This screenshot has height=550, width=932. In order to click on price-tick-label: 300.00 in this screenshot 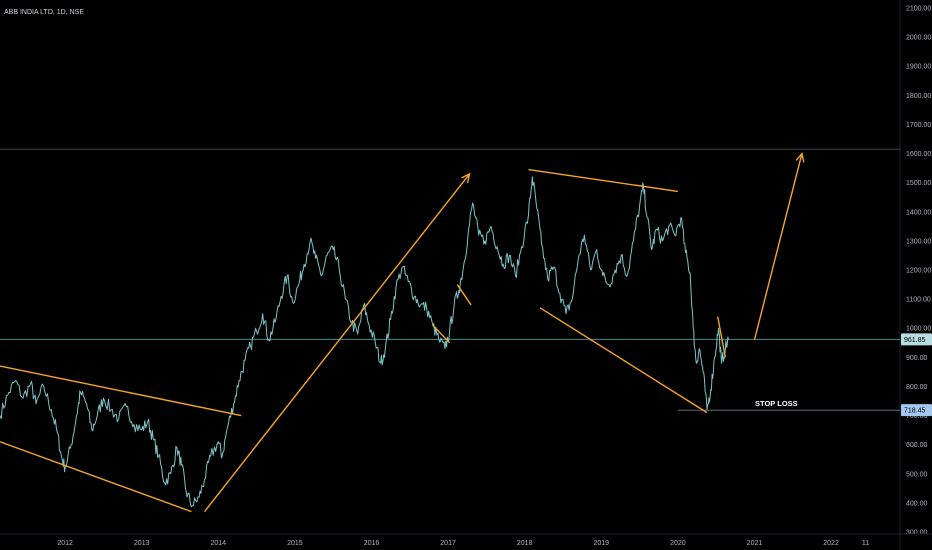, I will do `click(917, 533)`.